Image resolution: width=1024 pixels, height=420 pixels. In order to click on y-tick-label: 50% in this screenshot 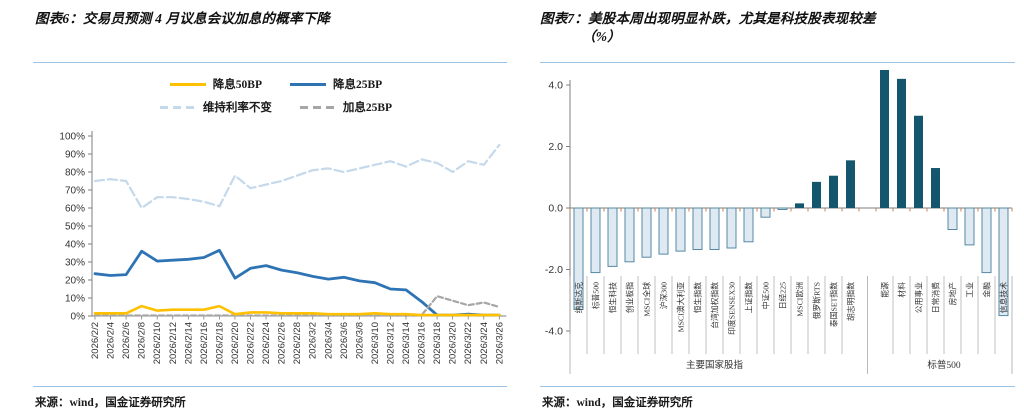, I will do `click(75, 227)`.